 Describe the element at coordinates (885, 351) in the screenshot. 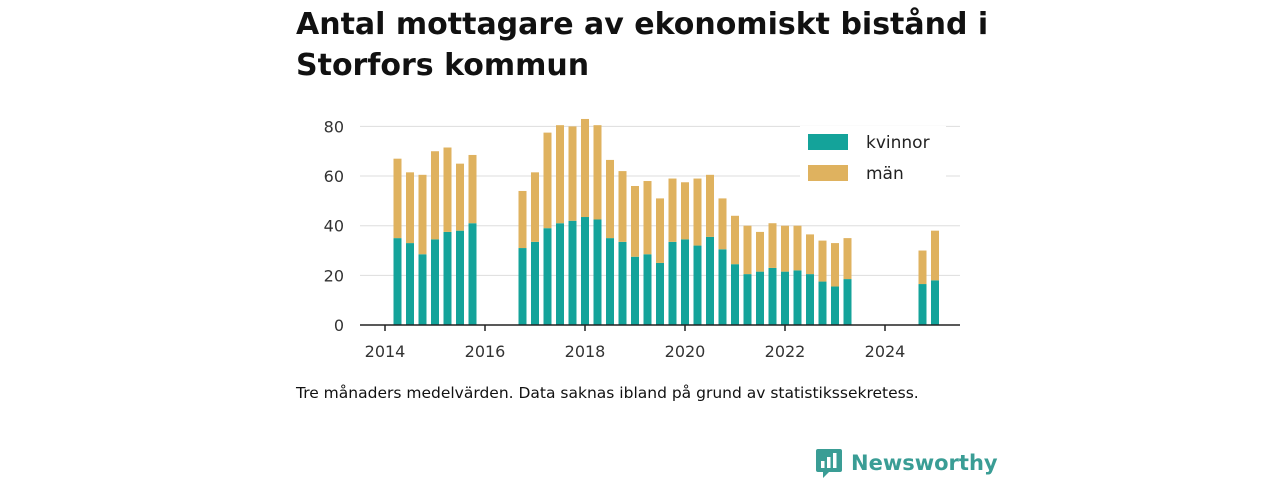

I see `x-tick-label: 2024` at that location.